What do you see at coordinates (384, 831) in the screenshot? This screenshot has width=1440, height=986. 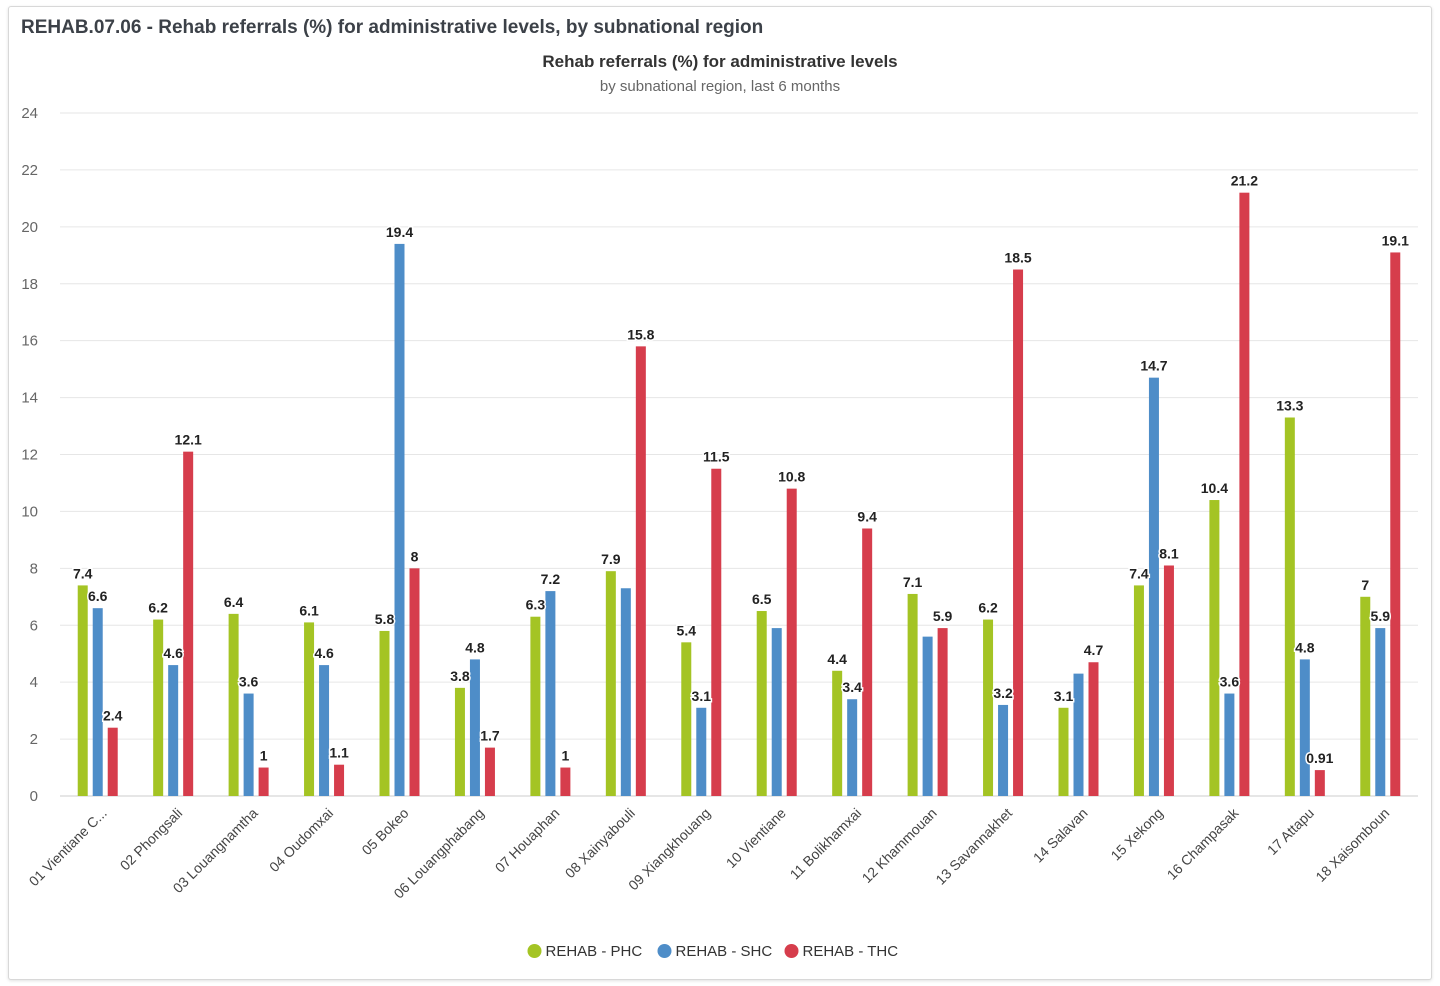 I see `x-category-label: 05 Bokeo` at bounding box center [384, 831].